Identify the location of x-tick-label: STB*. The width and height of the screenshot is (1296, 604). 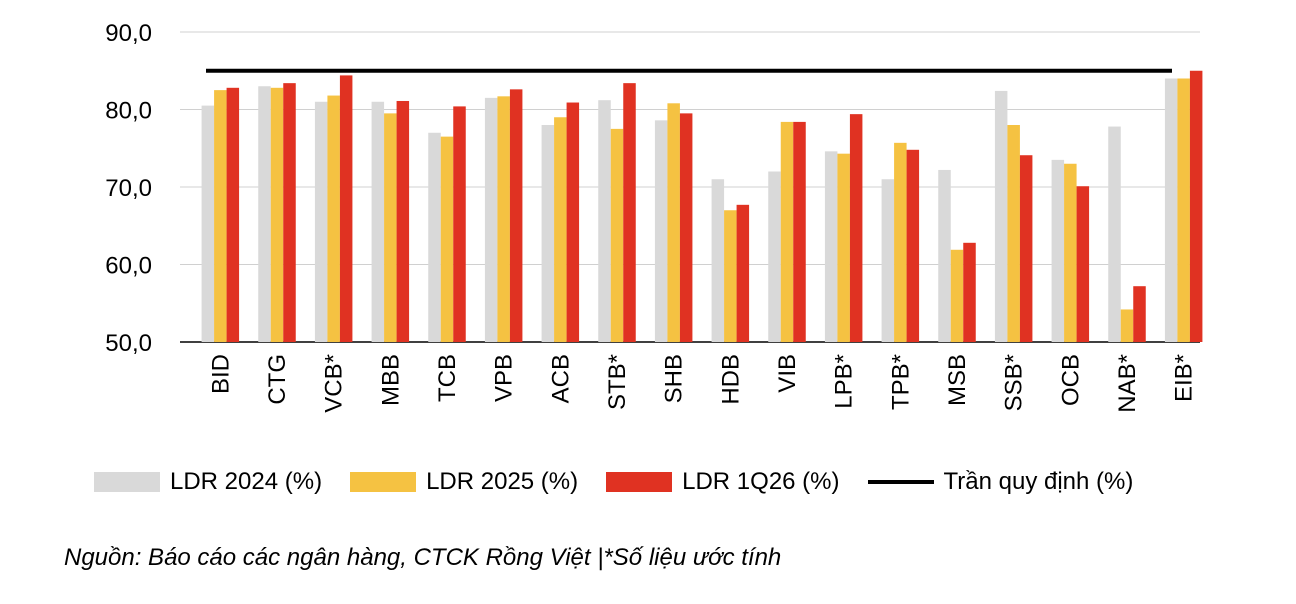
(617, 382).